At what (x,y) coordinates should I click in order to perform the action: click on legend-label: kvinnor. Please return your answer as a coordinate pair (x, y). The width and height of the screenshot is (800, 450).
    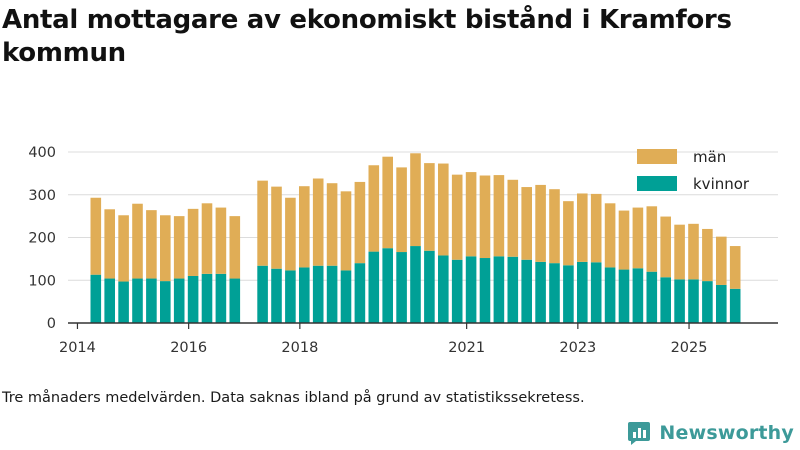
    Looking at the image, I should click on (721, 184).